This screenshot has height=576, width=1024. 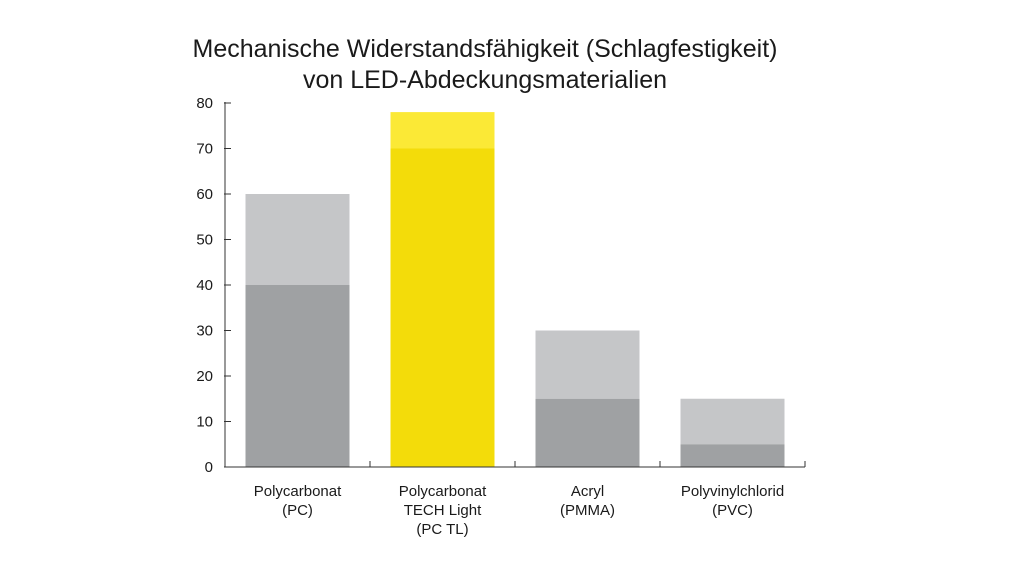 What do you see at coordinates (204, 285) in the screenshot?
I see `y-tick-label-4: 40` at bounding box center [204, 285].